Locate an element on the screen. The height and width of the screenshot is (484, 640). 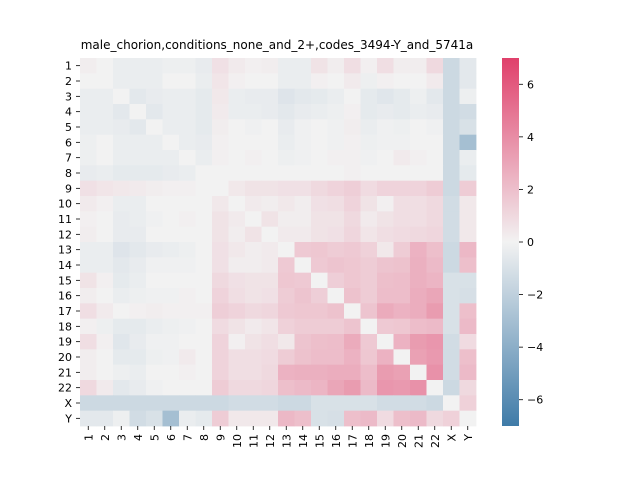
y-tick-label: 1 is located at coordinates (68, 66).